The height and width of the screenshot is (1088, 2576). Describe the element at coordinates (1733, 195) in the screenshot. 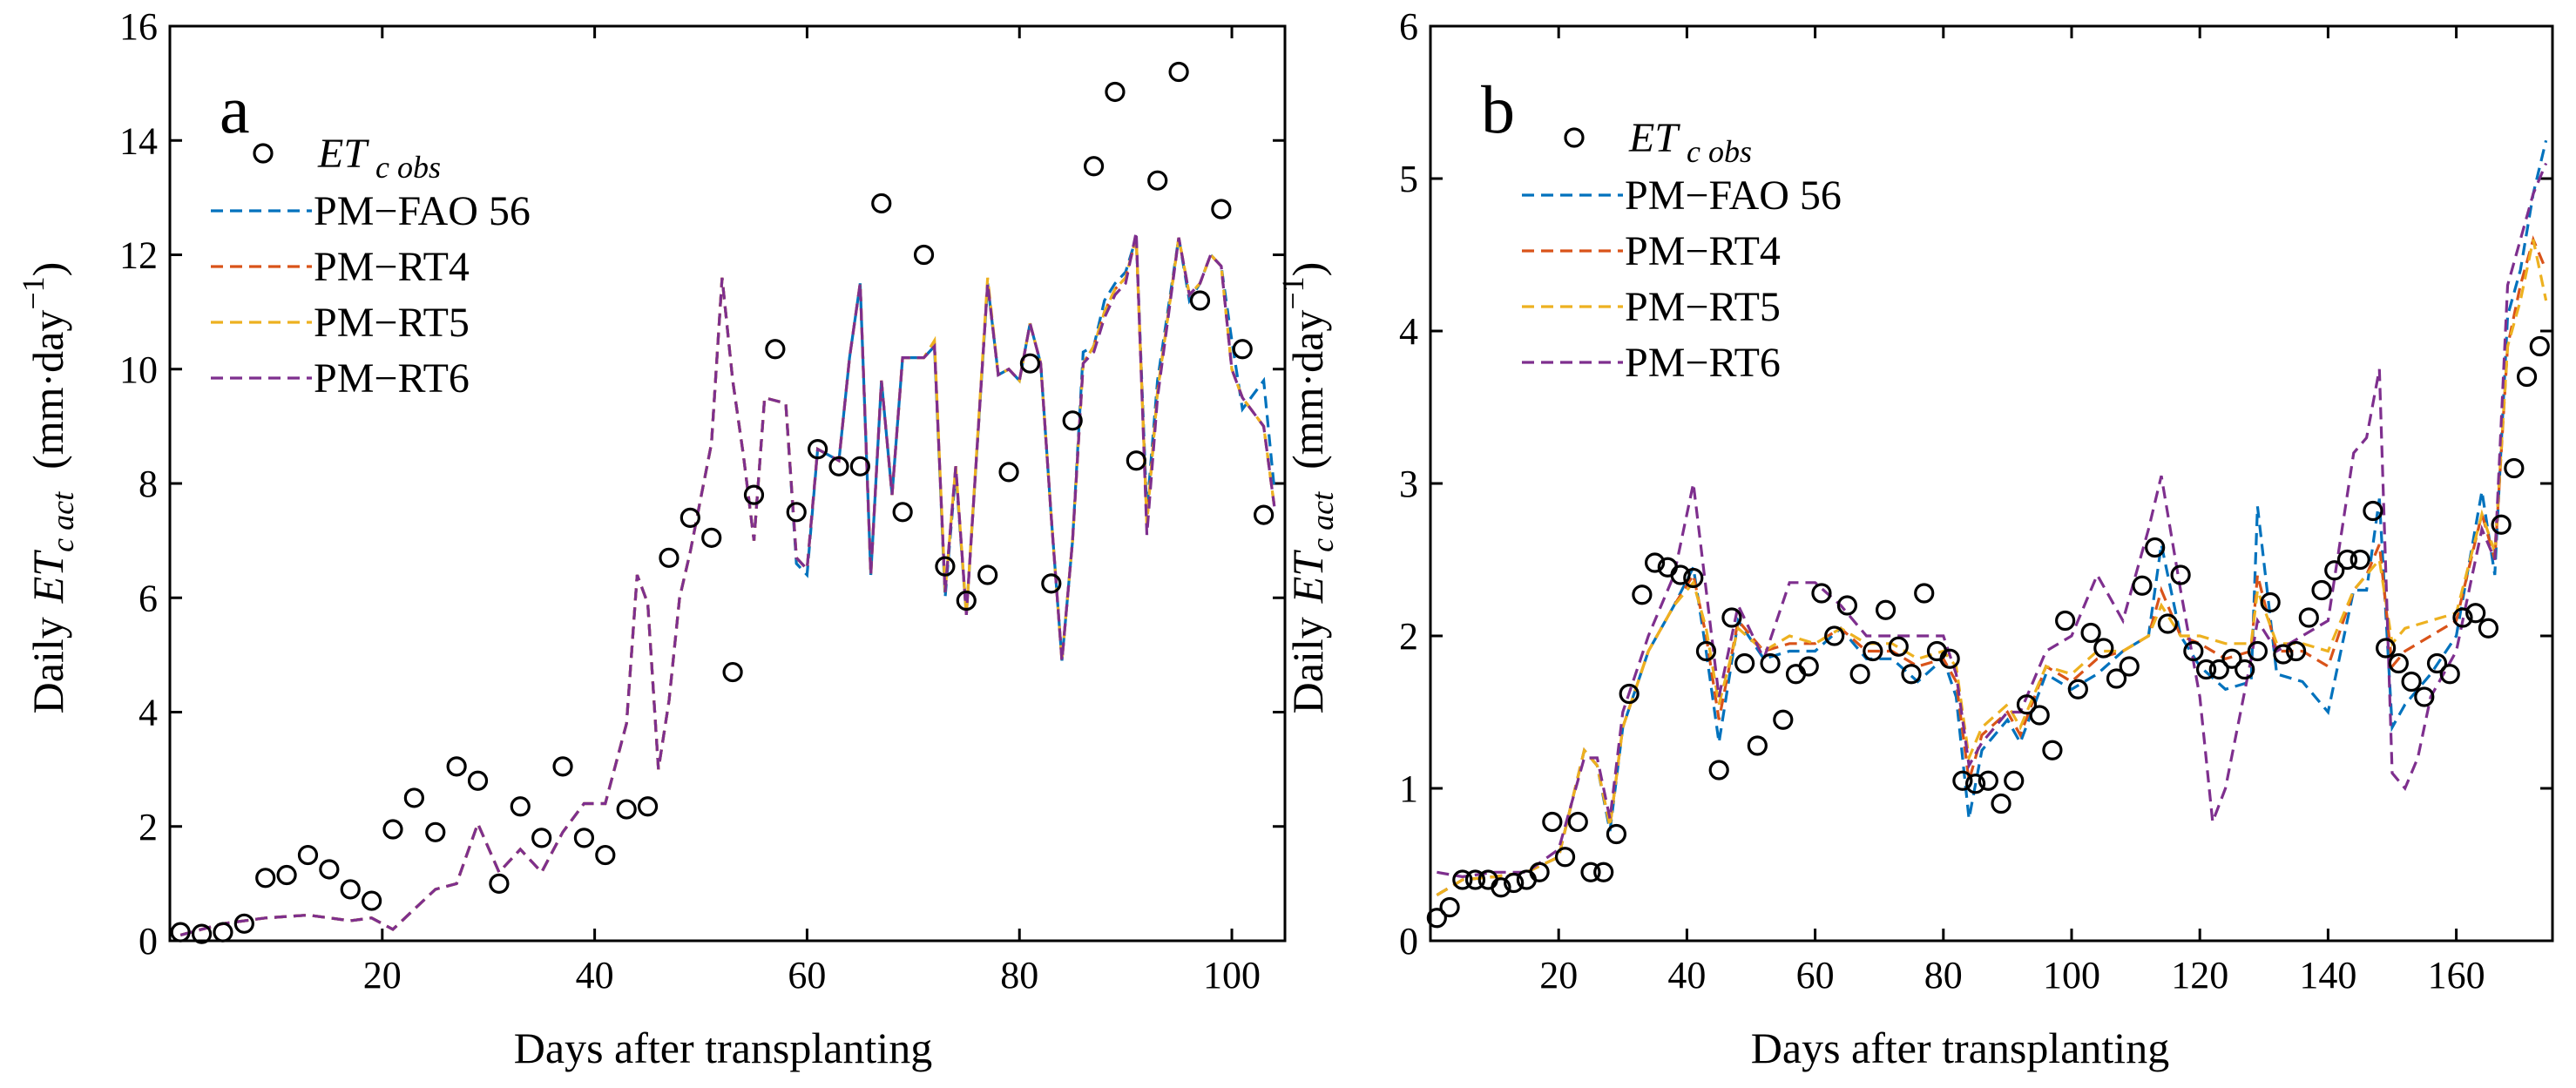

I see `panel-b-legend-label-1: PM−FAO 56` at that location.